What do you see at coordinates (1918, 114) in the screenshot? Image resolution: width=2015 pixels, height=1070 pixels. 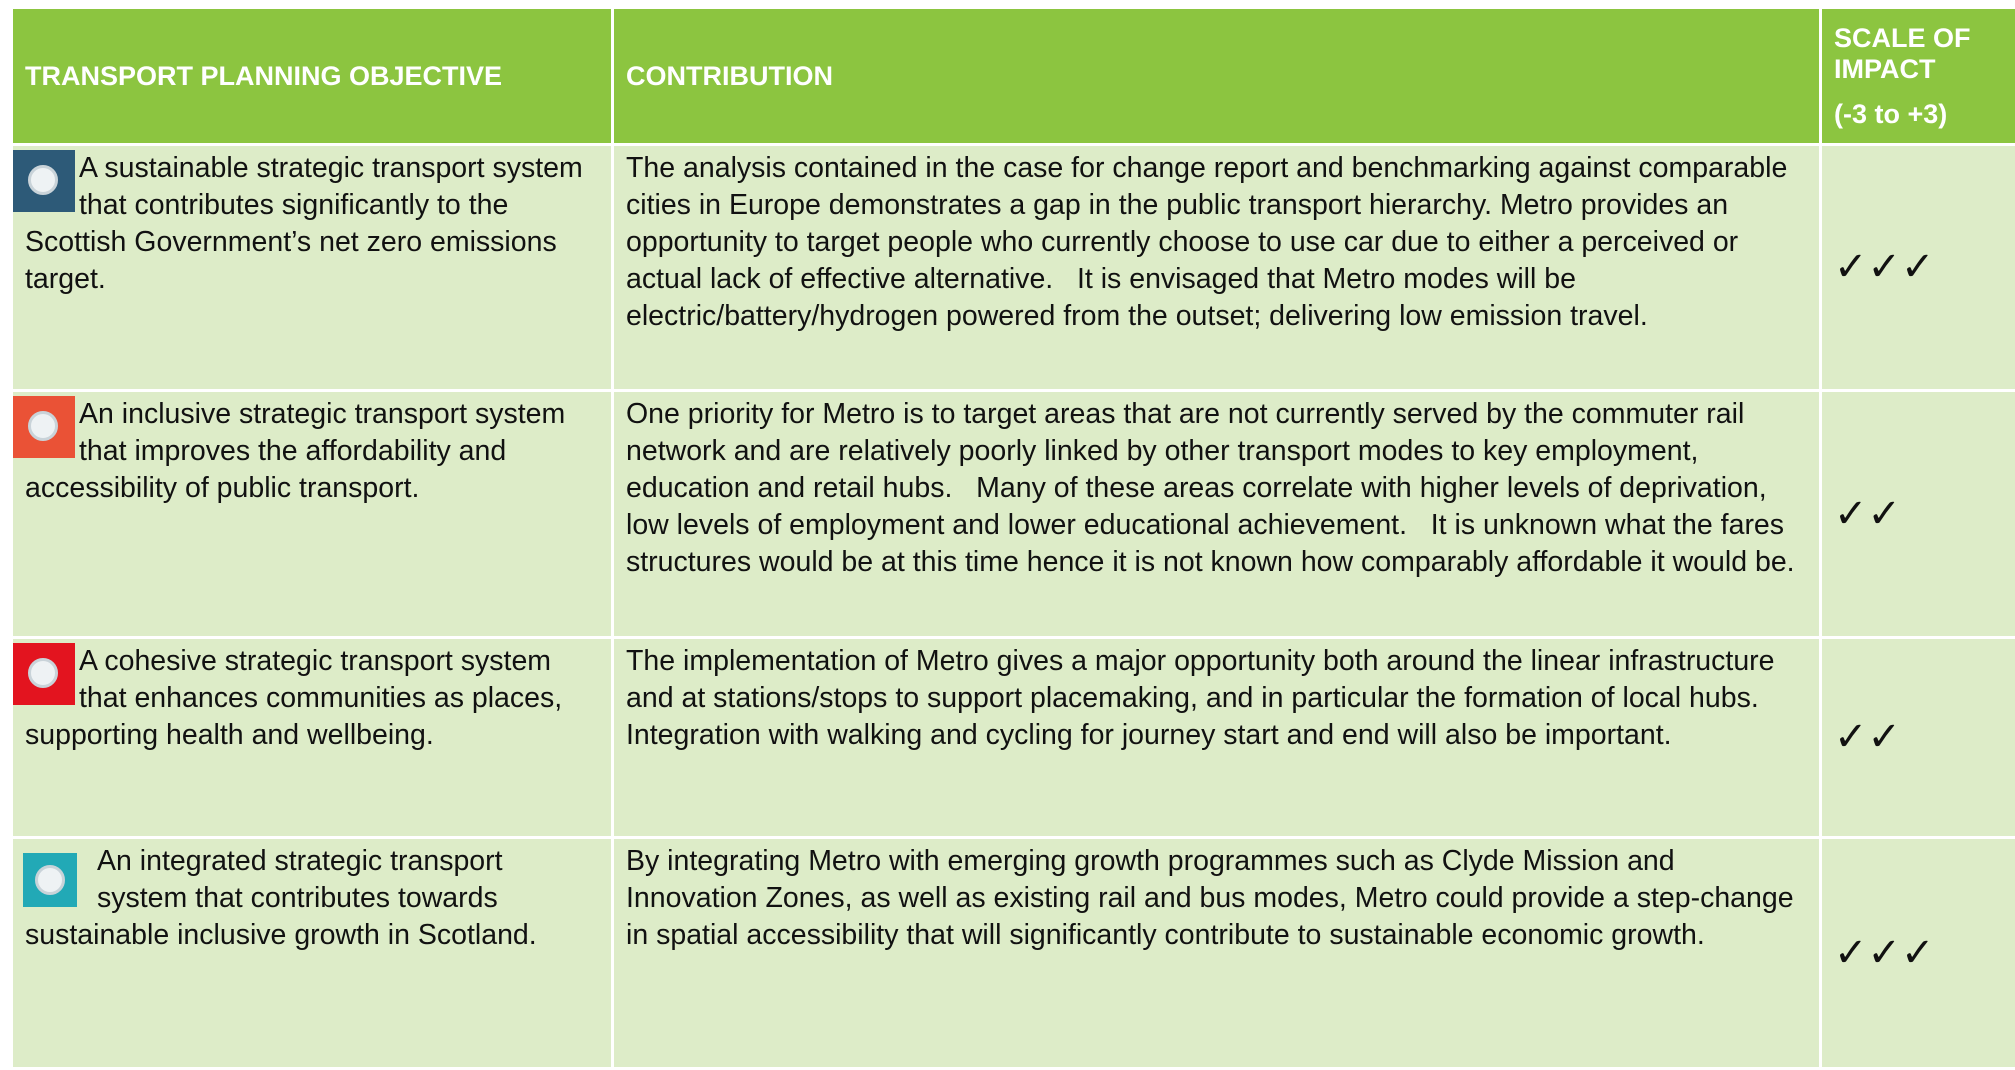 I see `header-subtext: (-3 to +3)` at bounding box center [1918, 114].